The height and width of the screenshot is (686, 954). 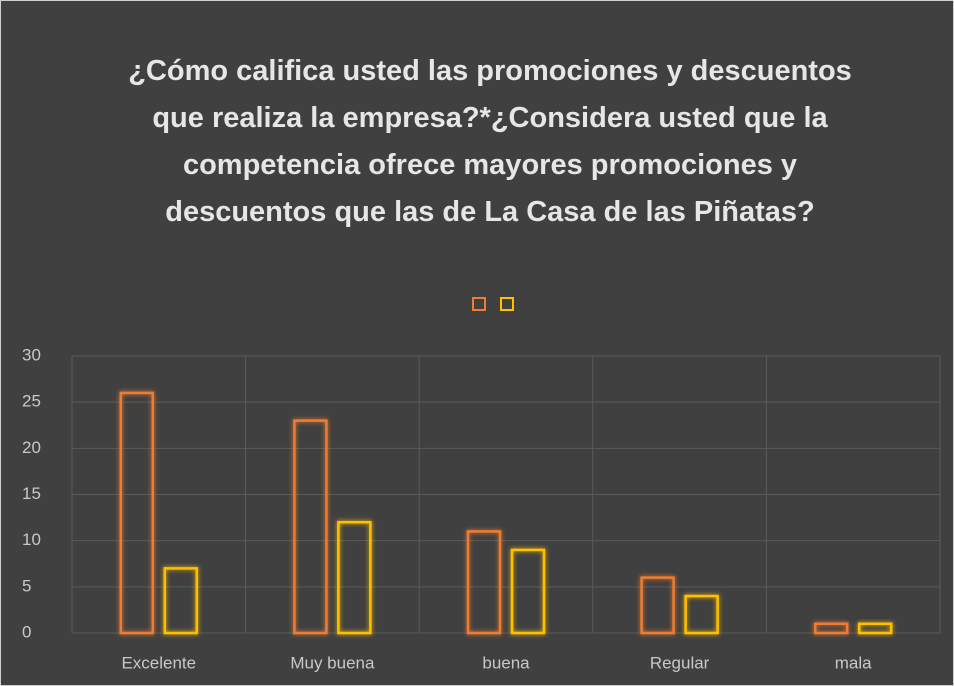 I want to click on x-tick-label: buena, so click(x=506, y=662).